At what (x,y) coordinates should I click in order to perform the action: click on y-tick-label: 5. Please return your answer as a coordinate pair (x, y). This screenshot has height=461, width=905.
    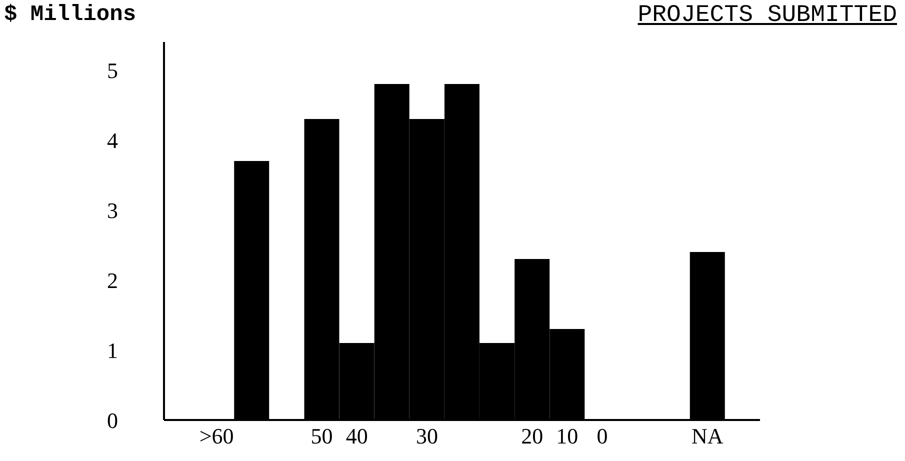
    Looking at the image, I should click on (112, 70).